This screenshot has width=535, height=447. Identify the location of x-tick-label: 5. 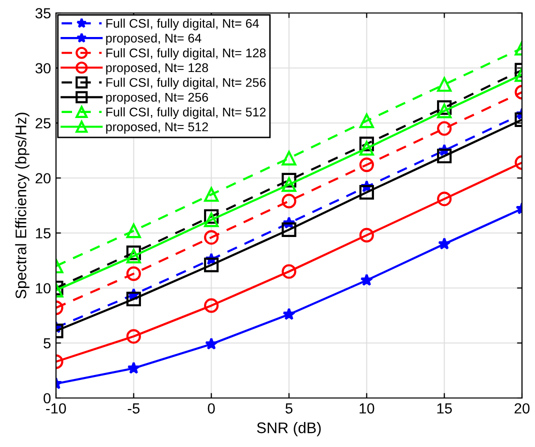
(289, 408).